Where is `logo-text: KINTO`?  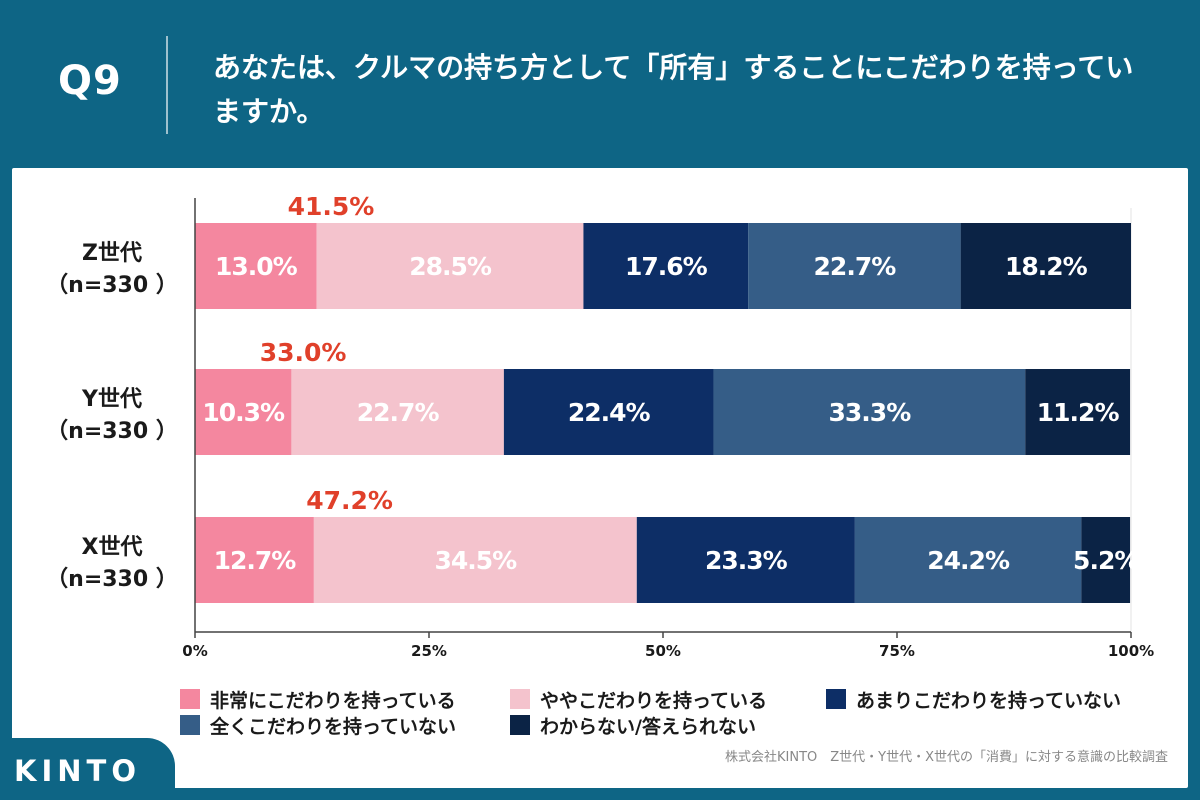 logo-text: KINTO is located at coordinates (77, 771).